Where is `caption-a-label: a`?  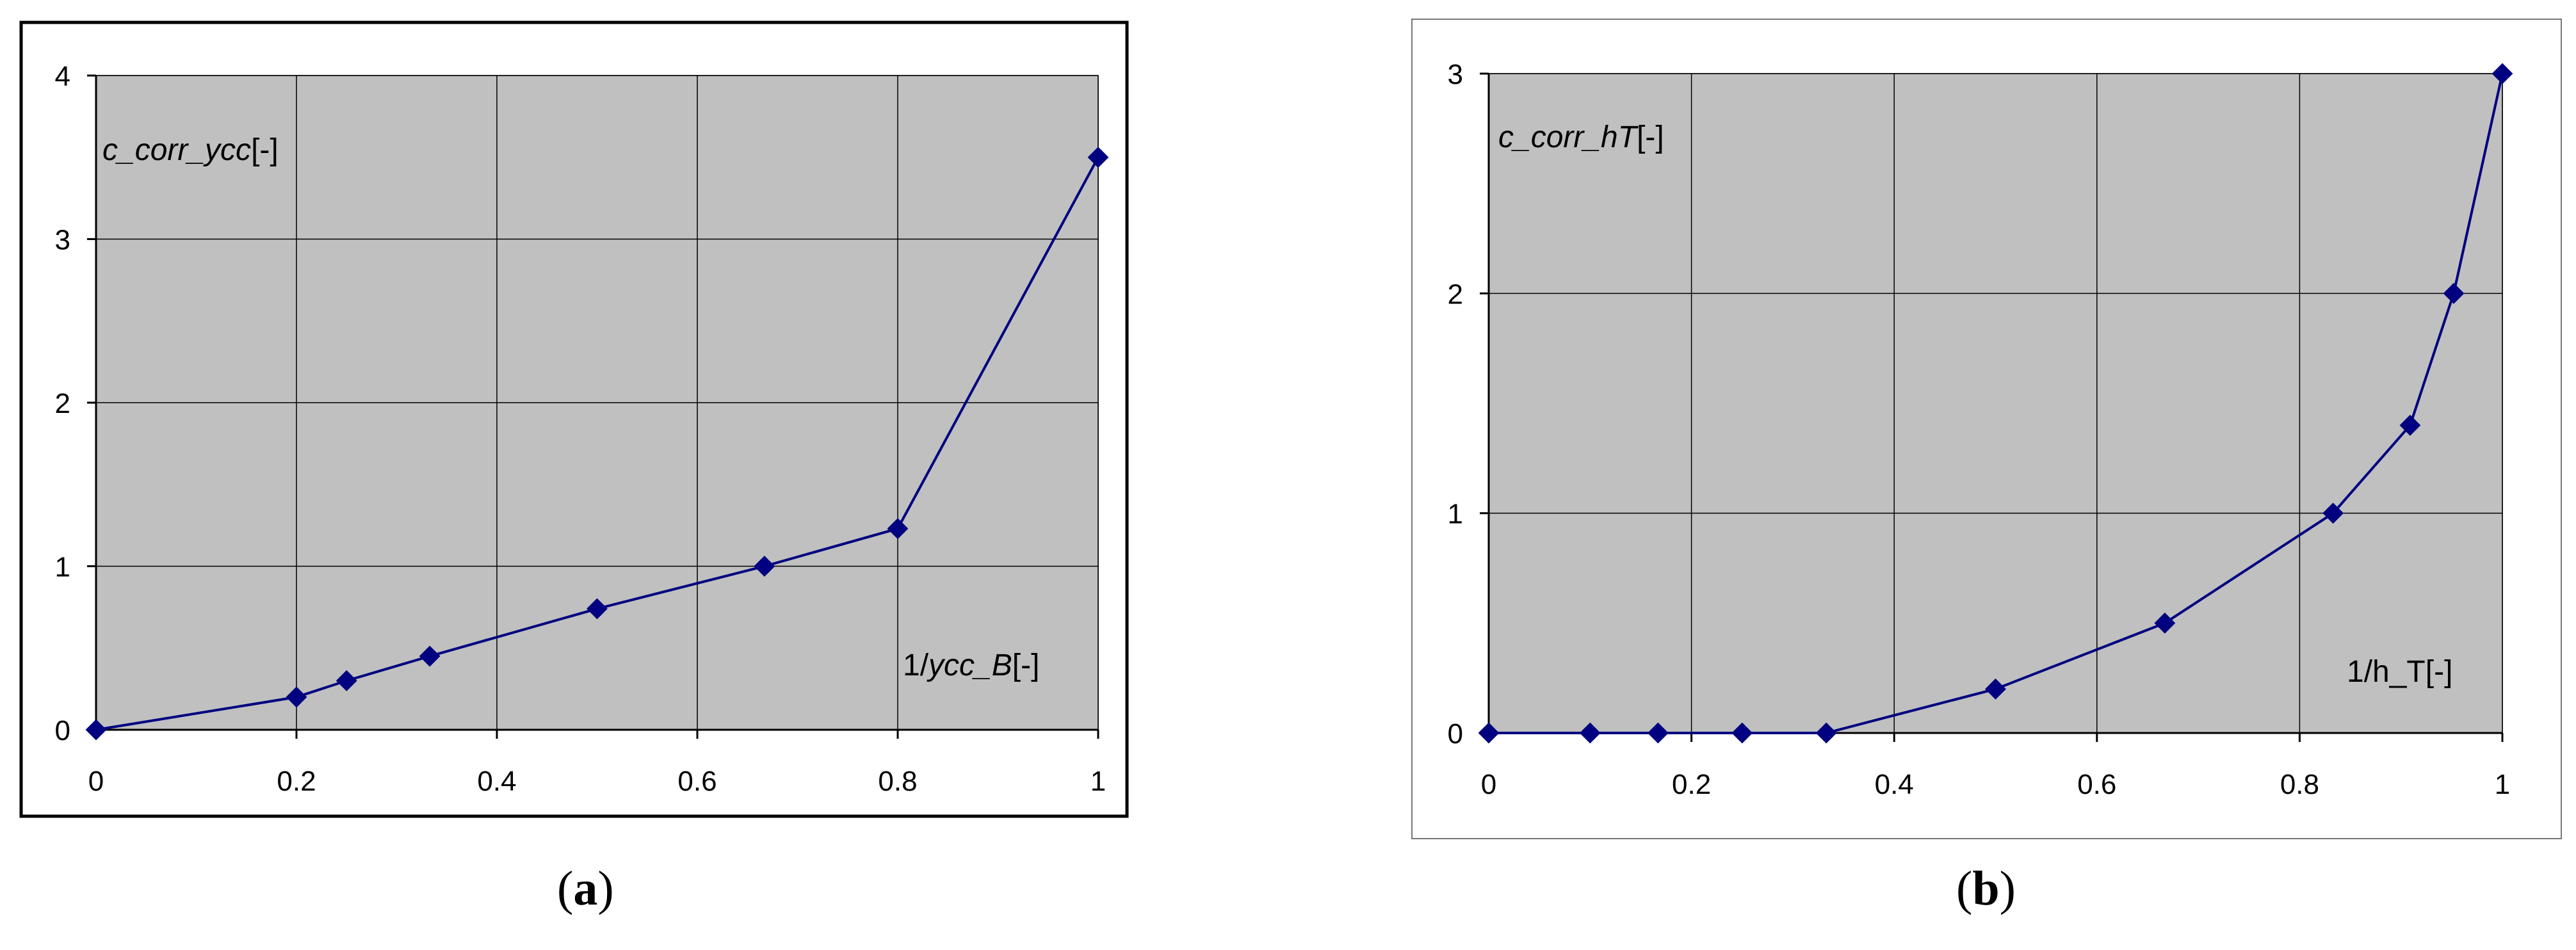
caption-a-label: a is located at coordinates (585, 888).